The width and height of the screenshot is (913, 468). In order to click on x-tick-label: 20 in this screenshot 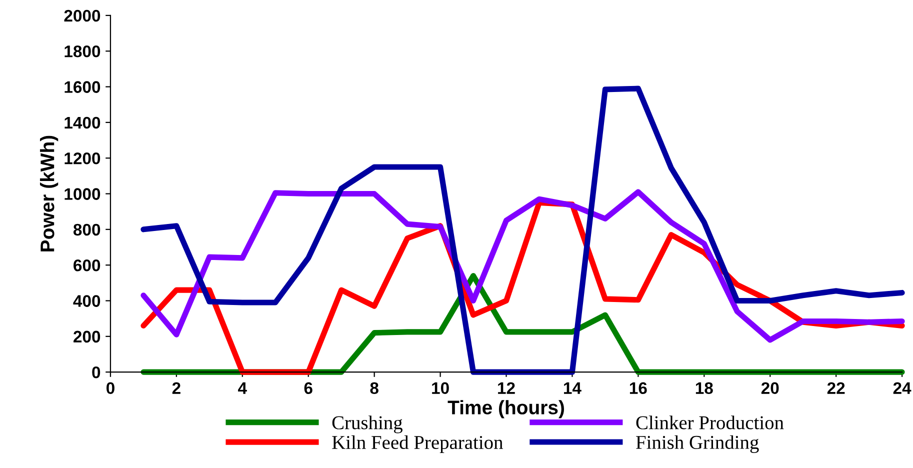, I will do `click(770, 388)`.